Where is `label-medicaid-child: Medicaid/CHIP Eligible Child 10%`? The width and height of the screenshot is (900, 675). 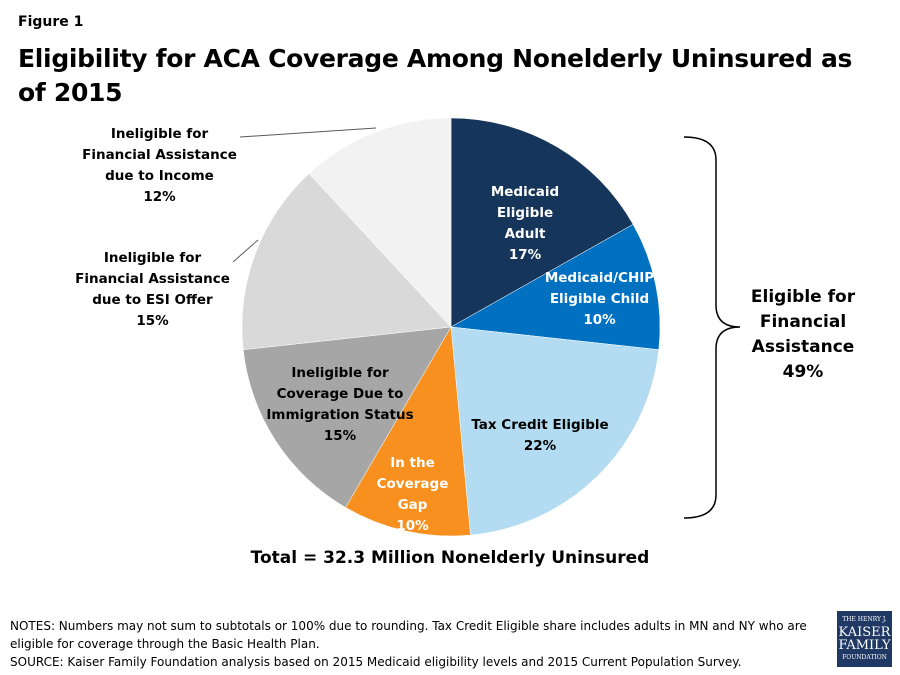
label-medicaid-child: Medicaid/CHIP Eligible Child 10% is located at coordinates (599, 299).